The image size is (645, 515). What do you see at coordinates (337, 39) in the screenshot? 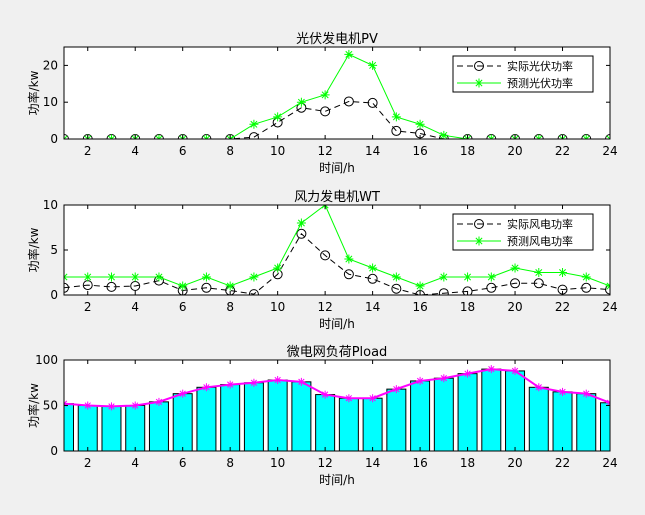
I see `chart-title: 光伏发电机PV` at bounding box center [337, 39].